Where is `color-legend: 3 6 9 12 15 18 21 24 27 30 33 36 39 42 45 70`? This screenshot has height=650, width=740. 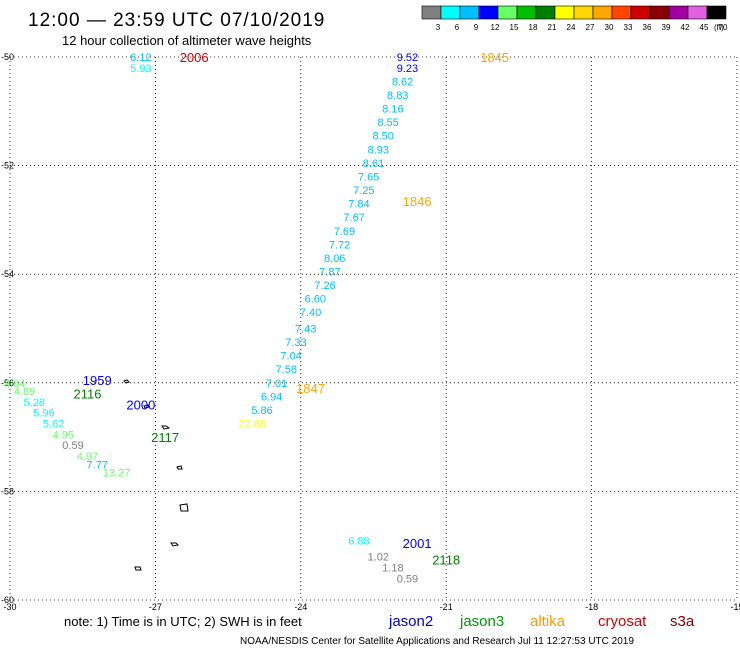 color-legend: 3 6 9 12 15 18 21 24 27 30 33 36 39 42 45 70 is located at coordinates (574, 18).